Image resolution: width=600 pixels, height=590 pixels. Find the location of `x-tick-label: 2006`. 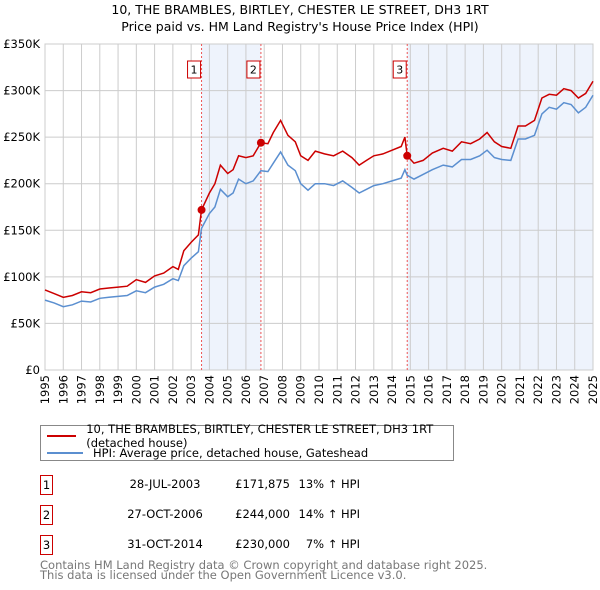

x-tick-label: 2006 is located at coordinates (246, 389).